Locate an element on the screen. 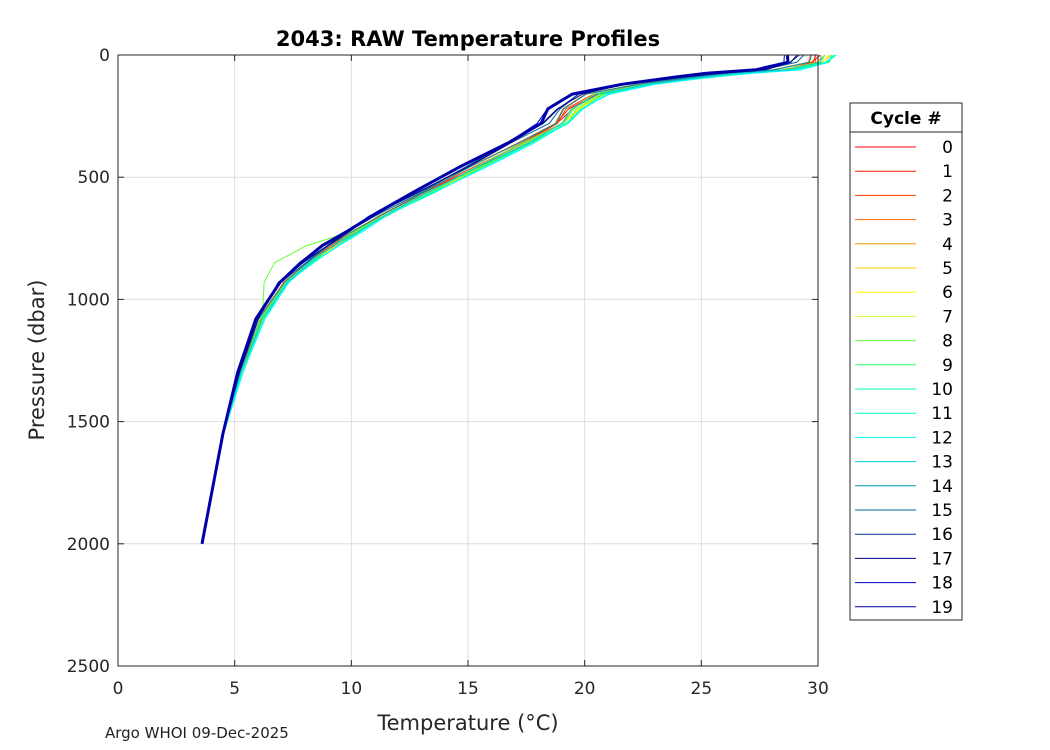  x-tick-label: 25 is located at coordinates (702, 689).